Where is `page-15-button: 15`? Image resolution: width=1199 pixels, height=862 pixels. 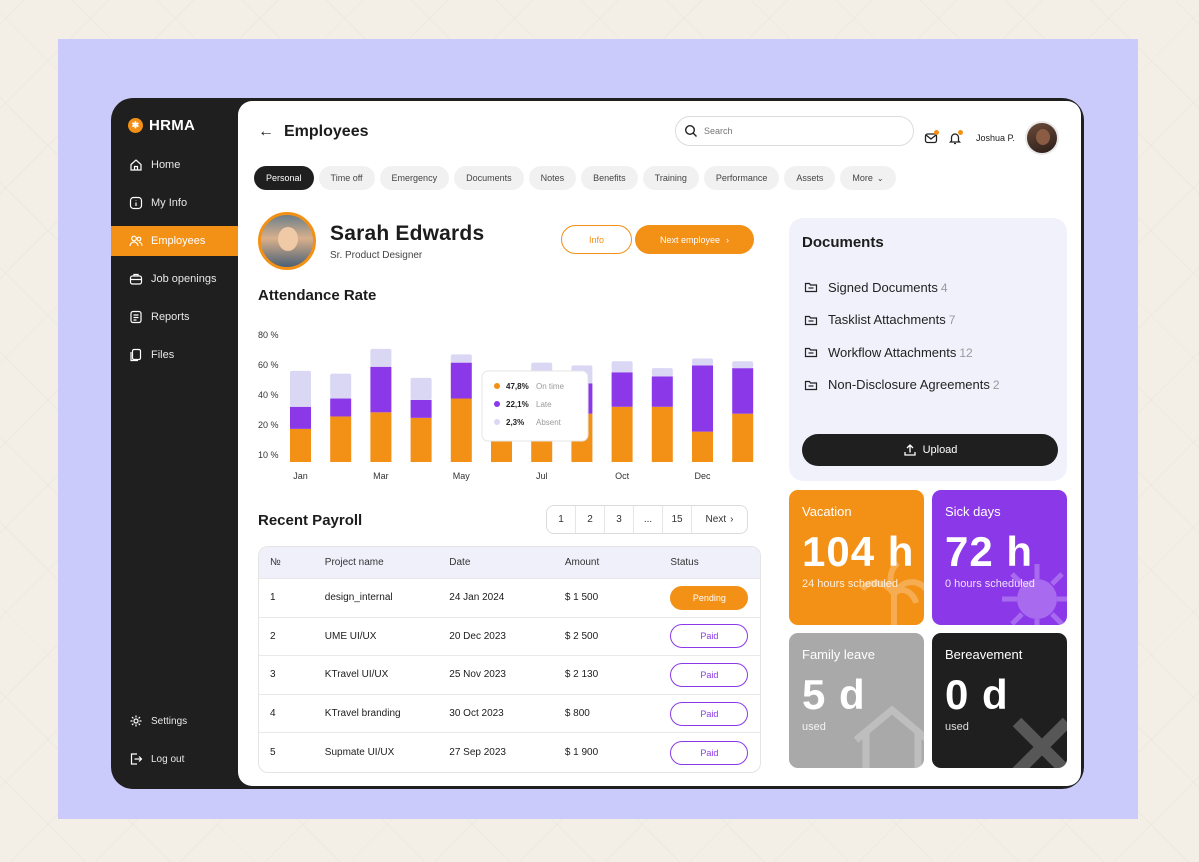 page-15-button: 15 is located at coordinates (677, 519).